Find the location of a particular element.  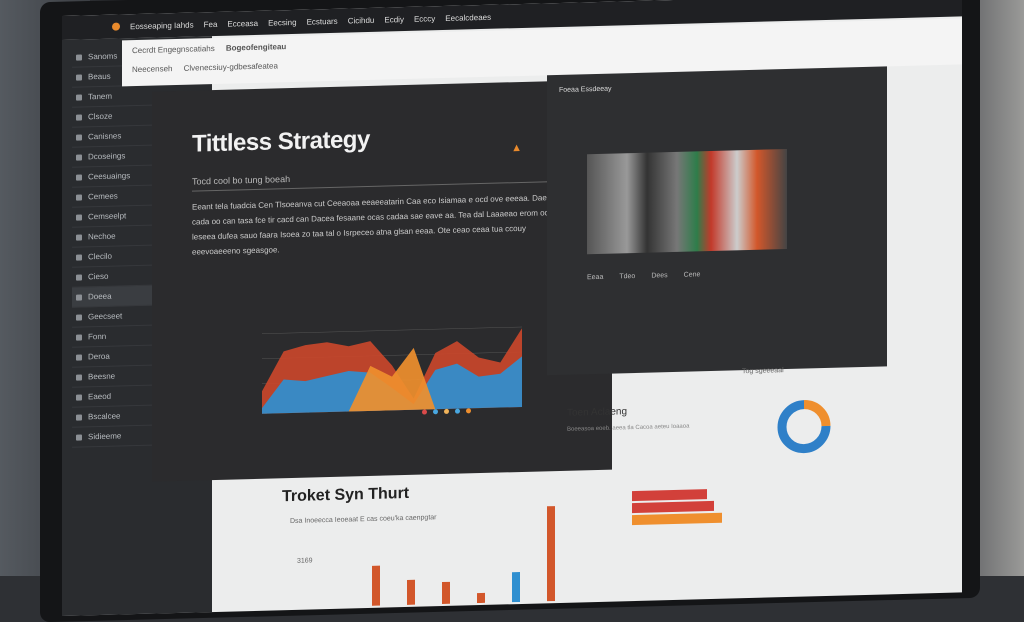

sidebar-item-label: Sanoms is located at coordinates (103, 56).